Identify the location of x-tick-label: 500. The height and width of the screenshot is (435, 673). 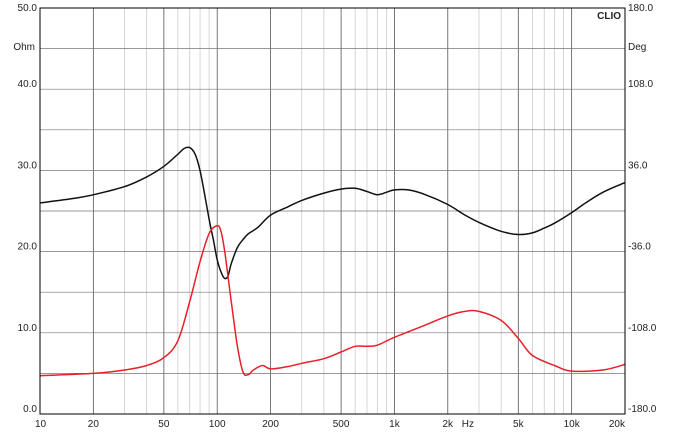
(341, 424).